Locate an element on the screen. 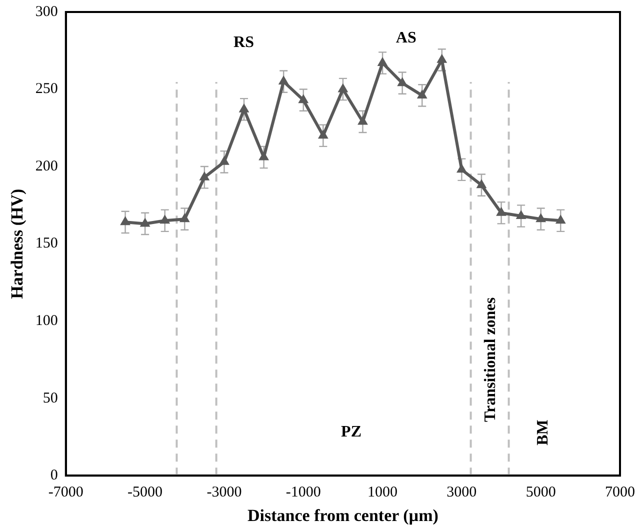  x-axis-title: Distance from center (µm) is located at coordinates (342, 516).